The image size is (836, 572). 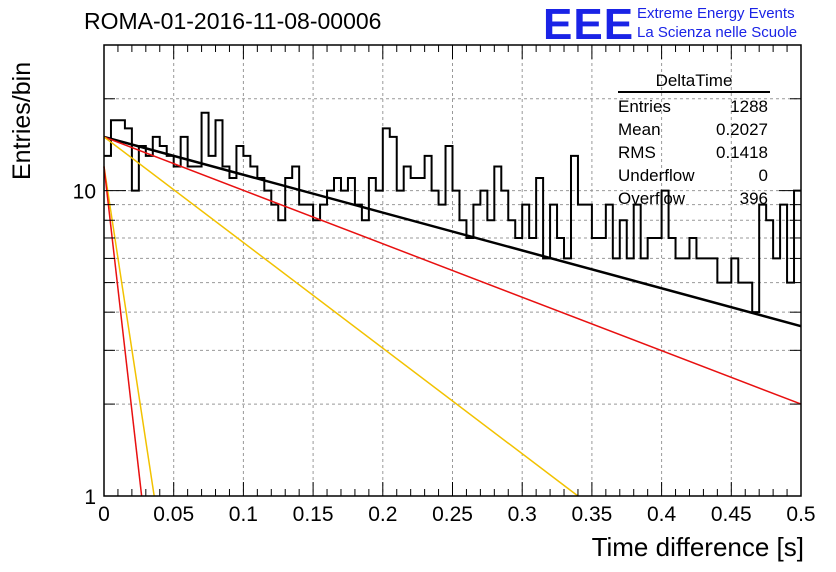 I want to click on stats-label: RMS, so click(x=637, y=152).